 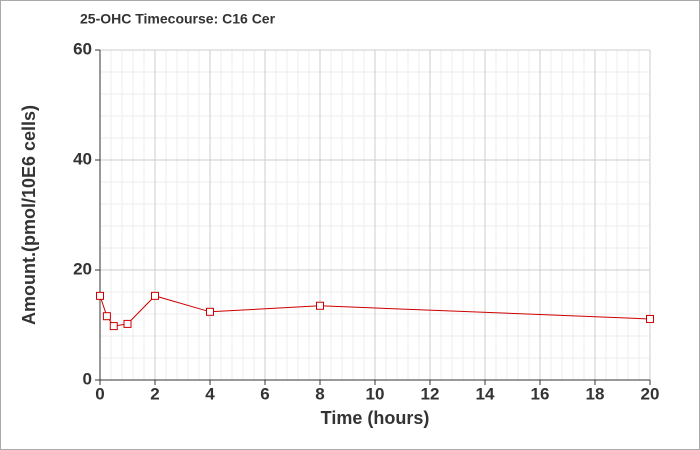 What do you see at coordinates (264, 393) in the screenshot?
I see `x-tick-label: 6` at bounding box center [264, 393].